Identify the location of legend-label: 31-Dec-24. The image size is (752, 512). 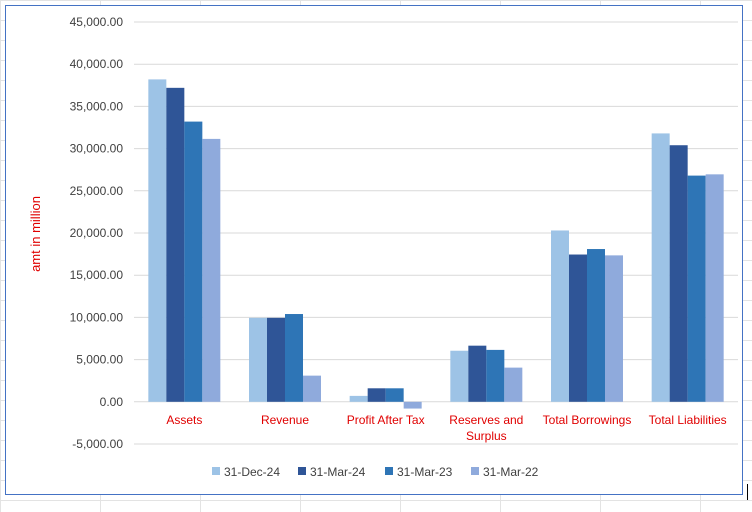
(252, 472).